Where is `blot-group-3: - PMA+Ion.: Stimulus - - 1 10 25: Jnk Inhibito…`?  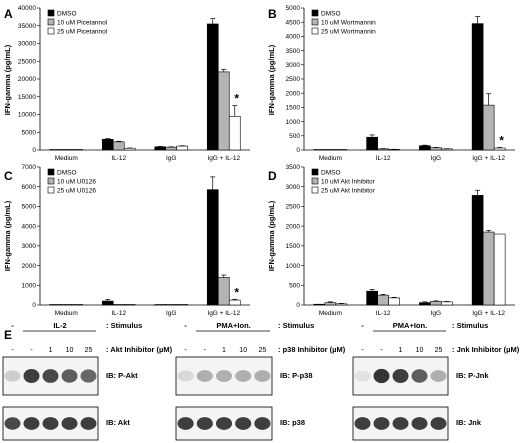
blot-group-3: - PMA+Ion.: Stimulus - - 1 10 25: Jnk Inhibito… is located at coordinates (436, 381).